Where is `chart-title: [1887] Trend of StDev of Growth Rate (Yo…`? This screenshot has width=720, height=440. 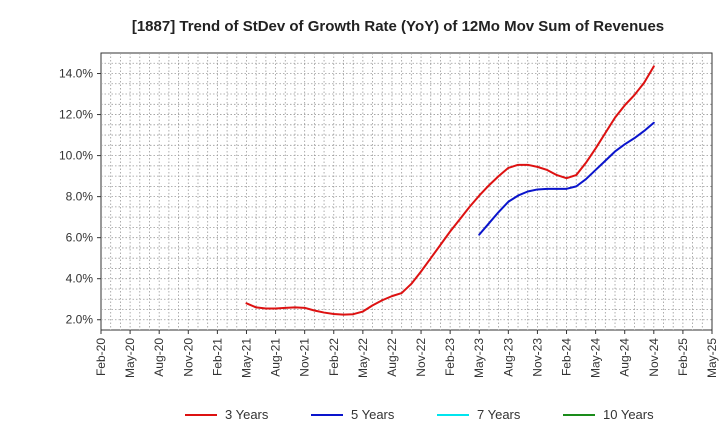 chart-title: [1887] Trend of StDev of Growth Rate (Yo… is located at coordinates (398, 26).